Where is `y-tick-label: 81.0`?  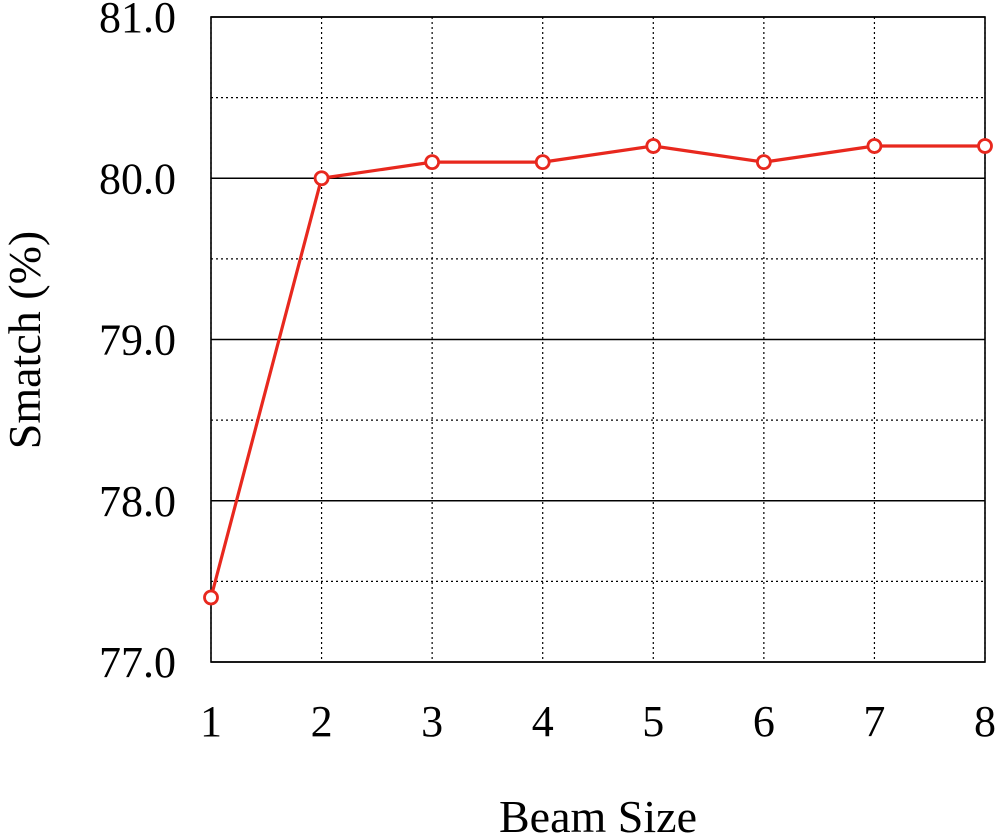
y-tick-label: 81.0 is located at coordinates (137, 21).